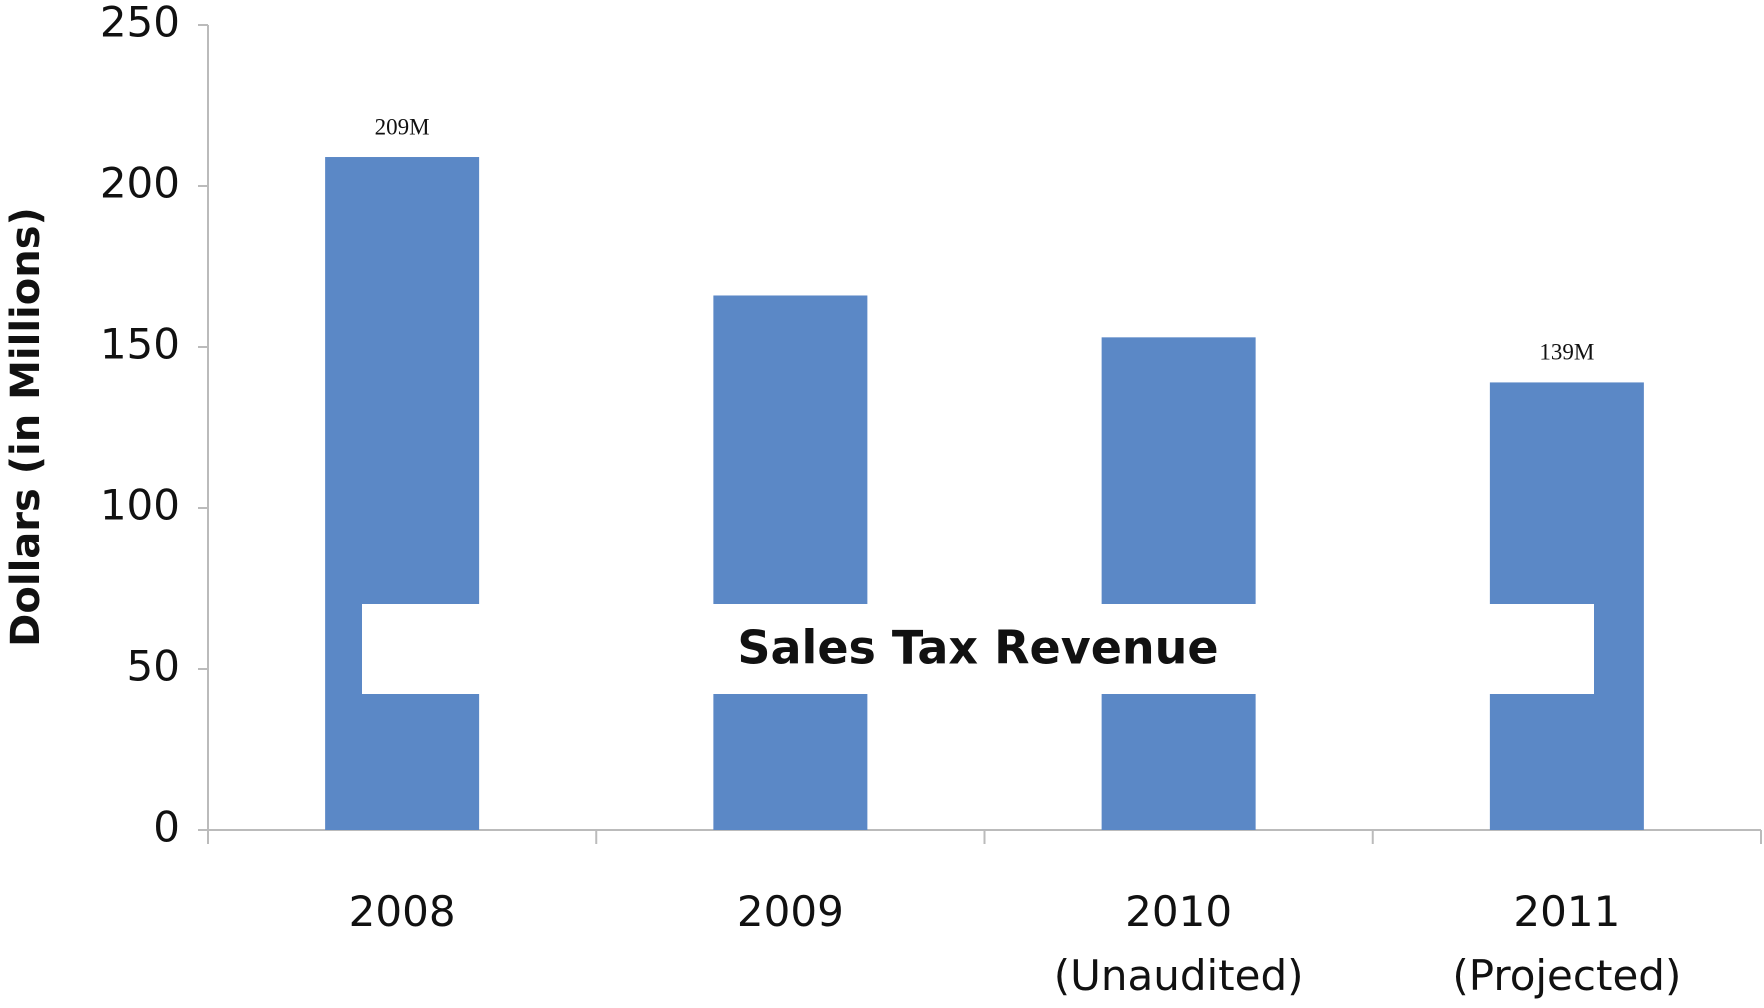  Describe the element at coordinates (1178, 943) in the screenshot. I see `x-tick-label: 2010 (Unaudited)` at that location.